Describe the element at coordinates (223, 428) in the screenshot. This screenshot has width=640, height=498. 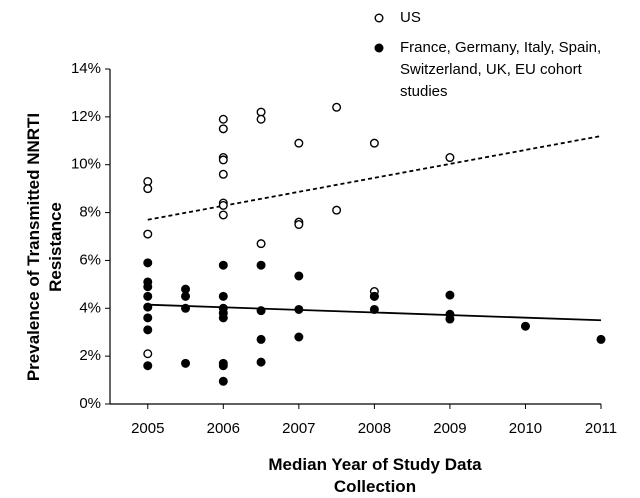
I see `x-tick-label: 2006` at that location.